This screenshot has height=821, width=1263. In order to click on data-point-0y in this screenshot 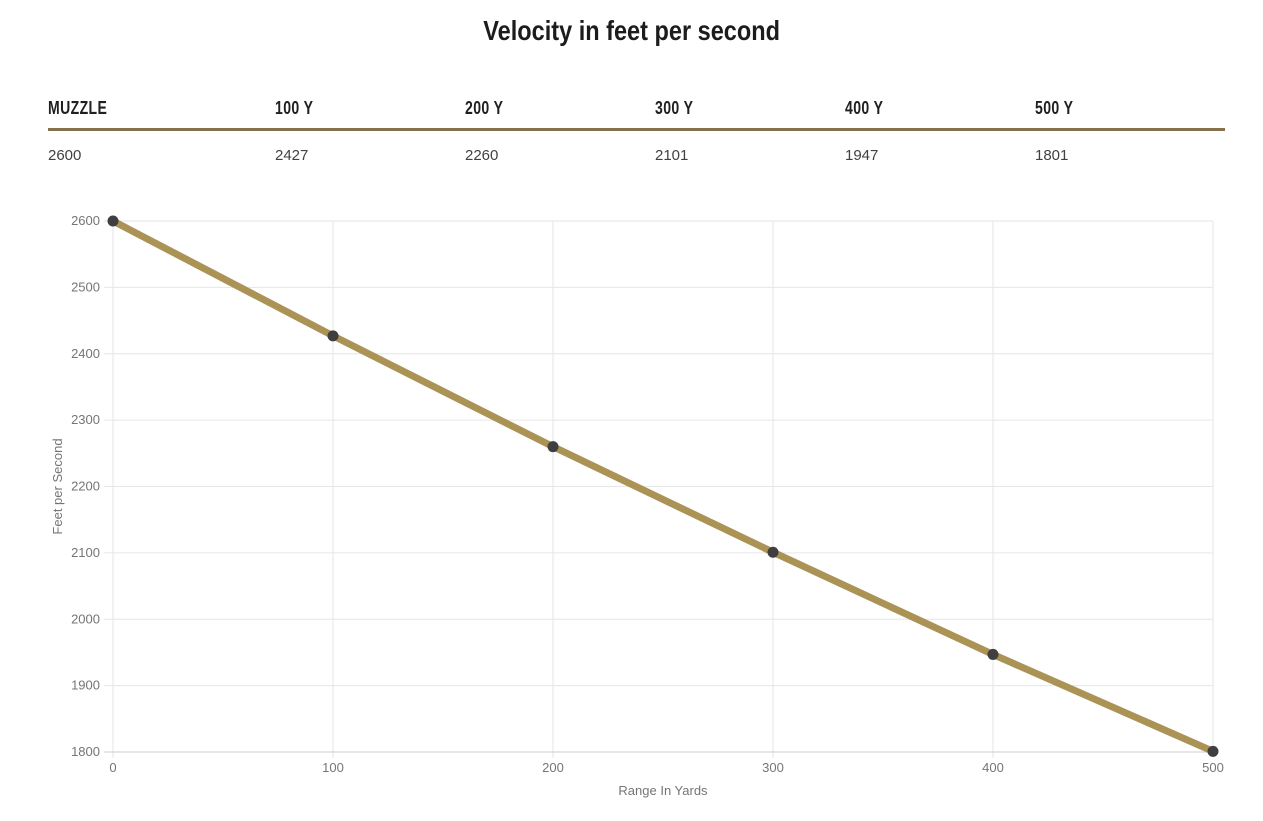, I will do `click(113, 221)`.